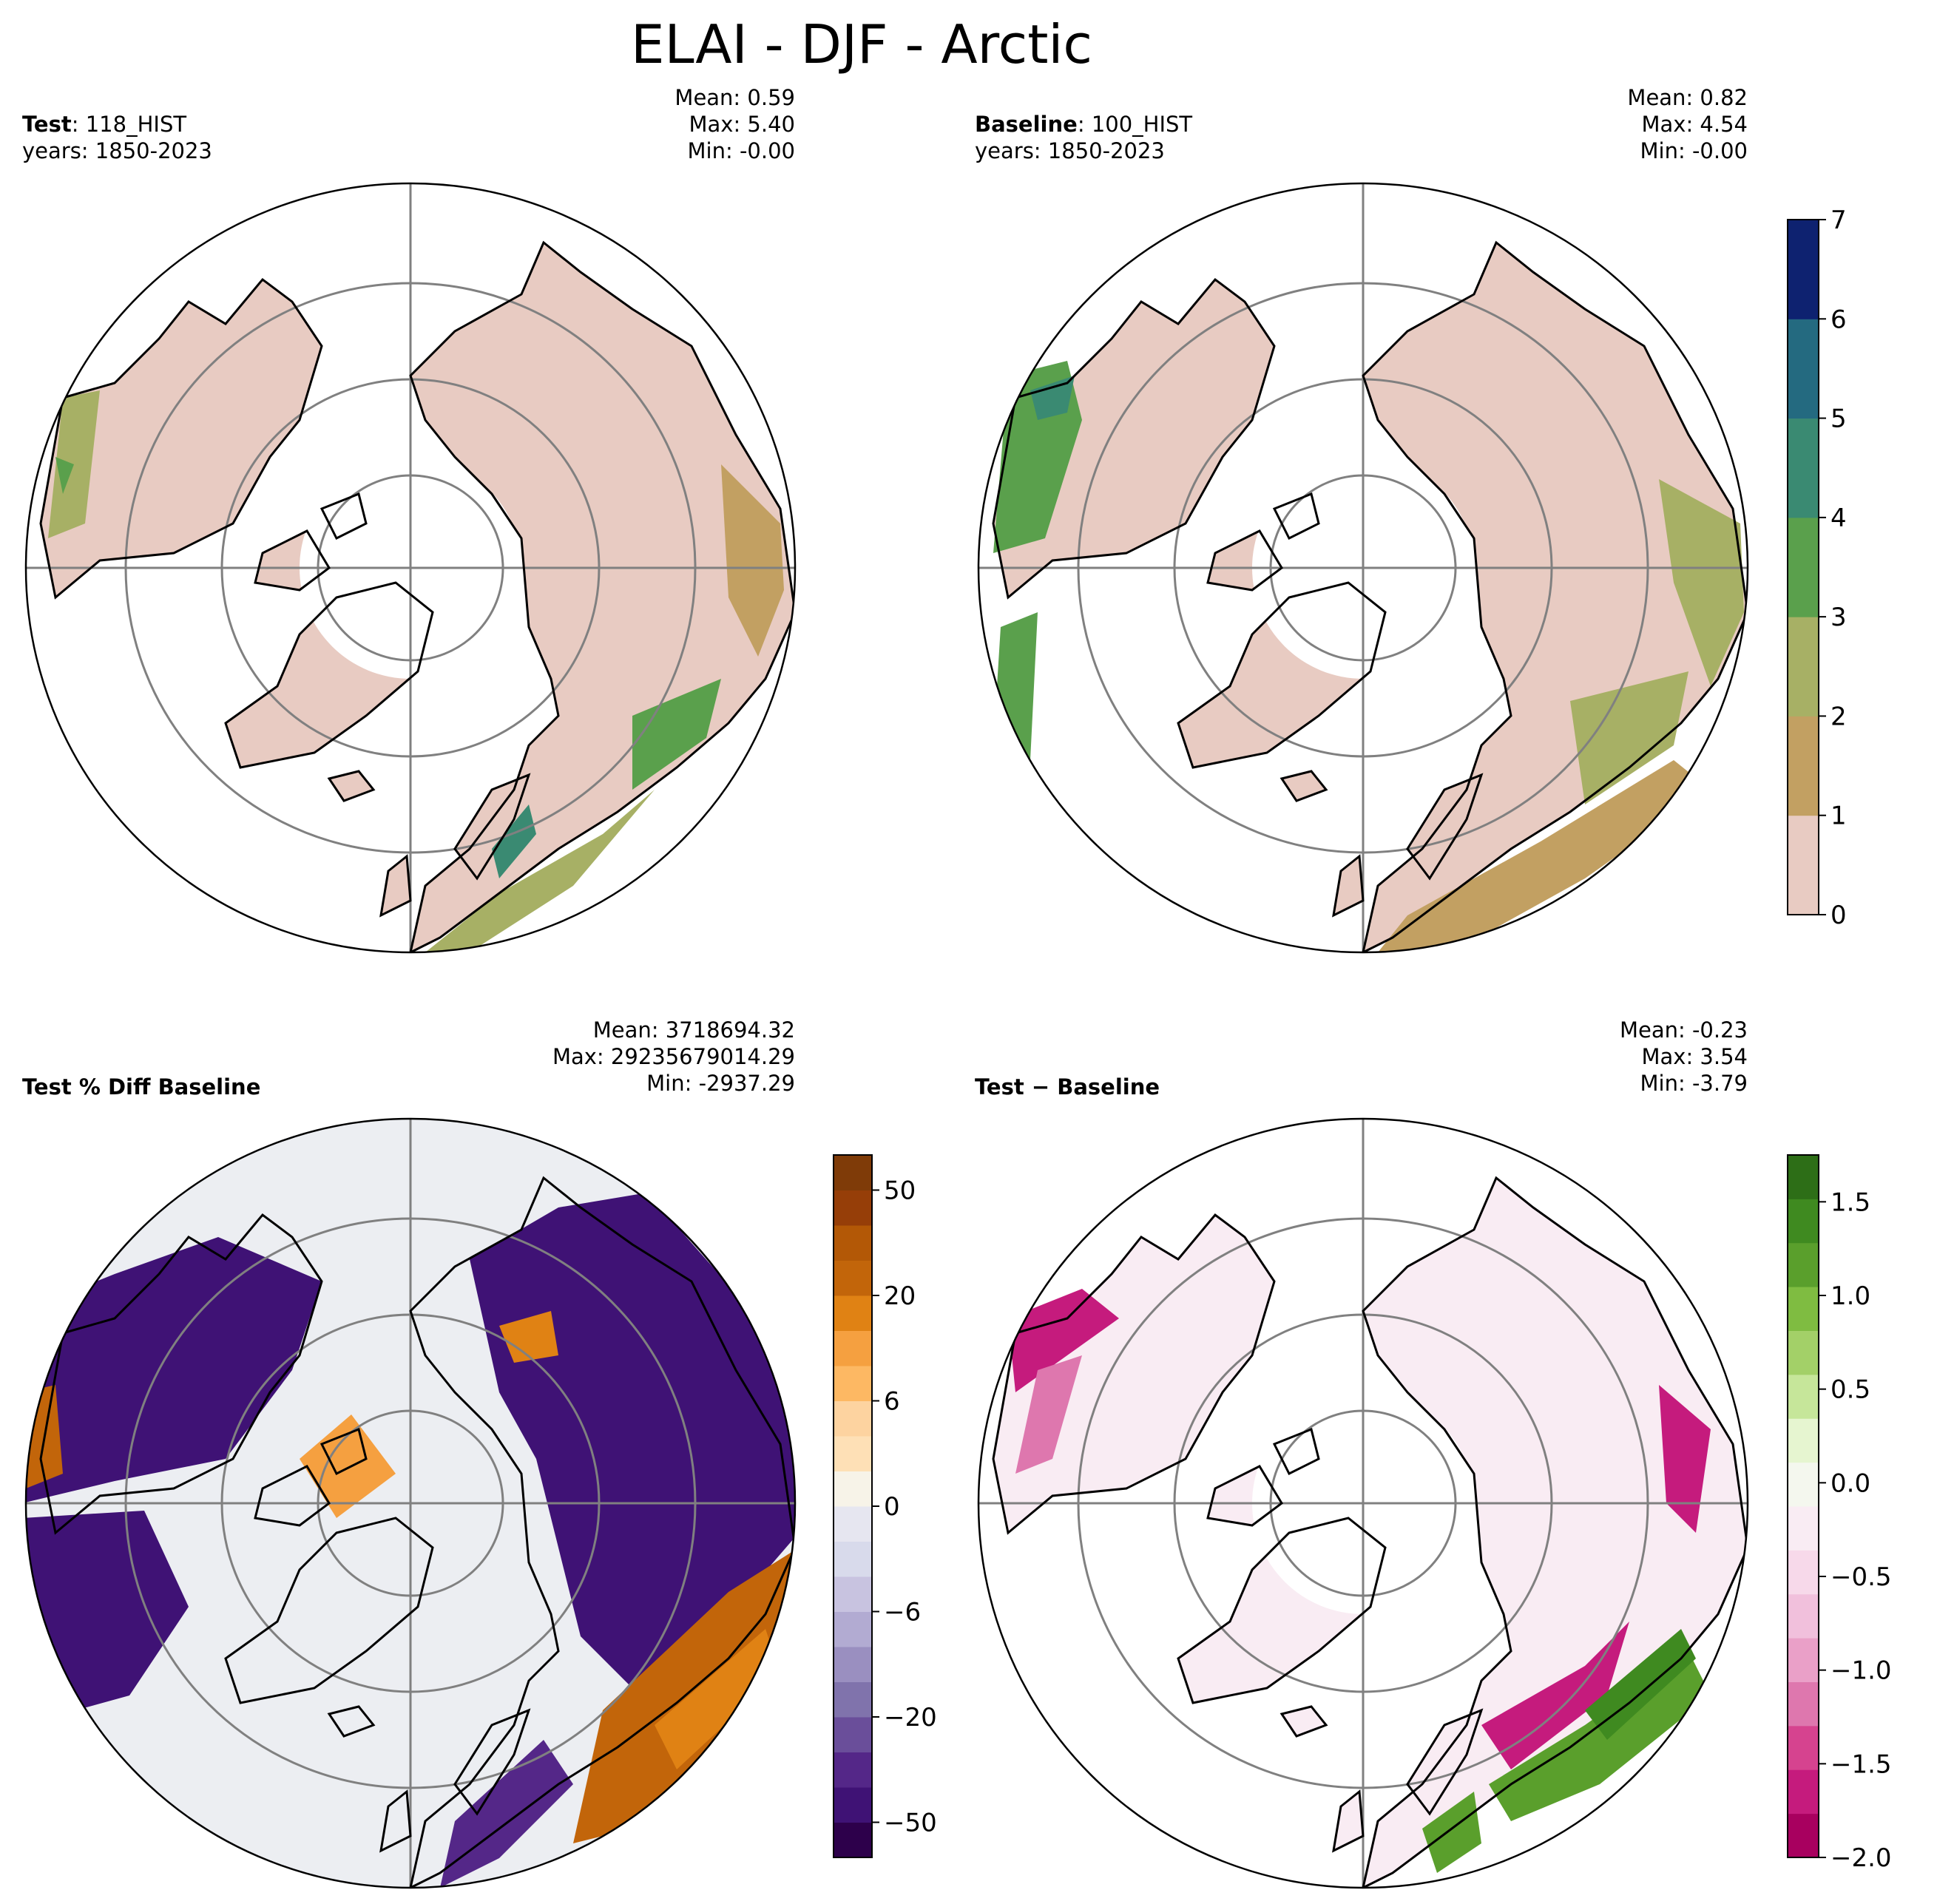  Describe the element at coordinates (900, 1191) in the screenshot. I see `pct-colorbar-tick-label: 50` at that location.